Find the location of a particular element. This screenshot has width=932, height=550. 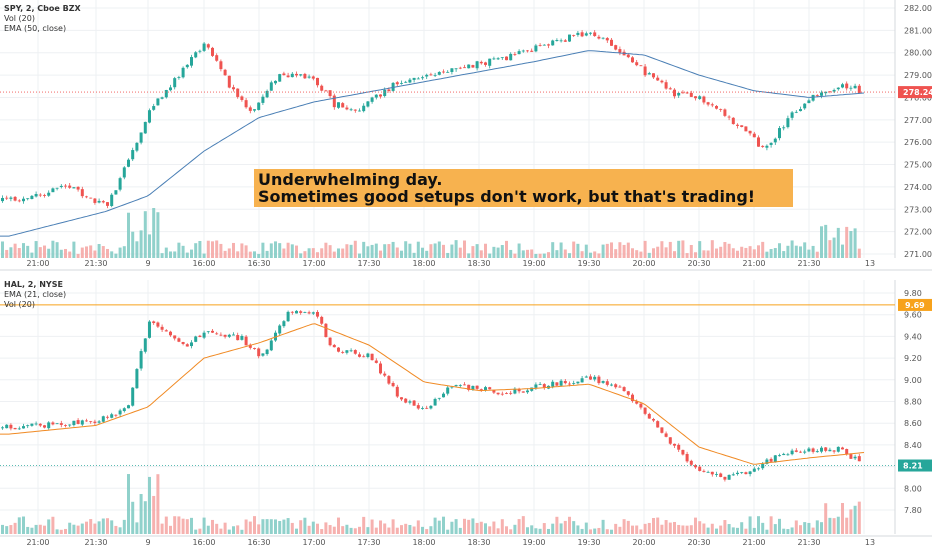

hal-legend: HAL, 2, NYSE EMA (21, close) Vol (20) is located at coordinates (35, 295).